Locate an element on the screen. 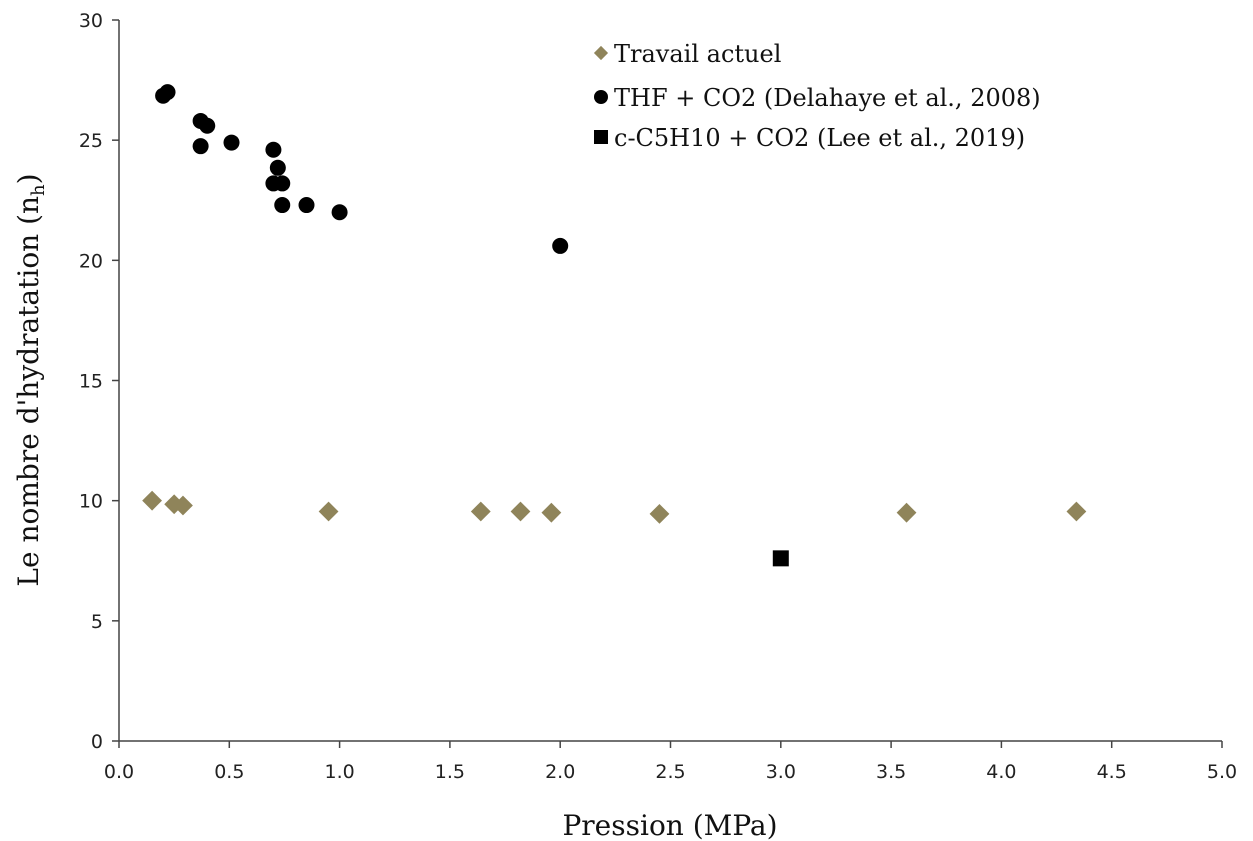 The width and height of the screenshot is (1253, 841). x-tick-label: 1.5 is located at coordinates (450, 772).